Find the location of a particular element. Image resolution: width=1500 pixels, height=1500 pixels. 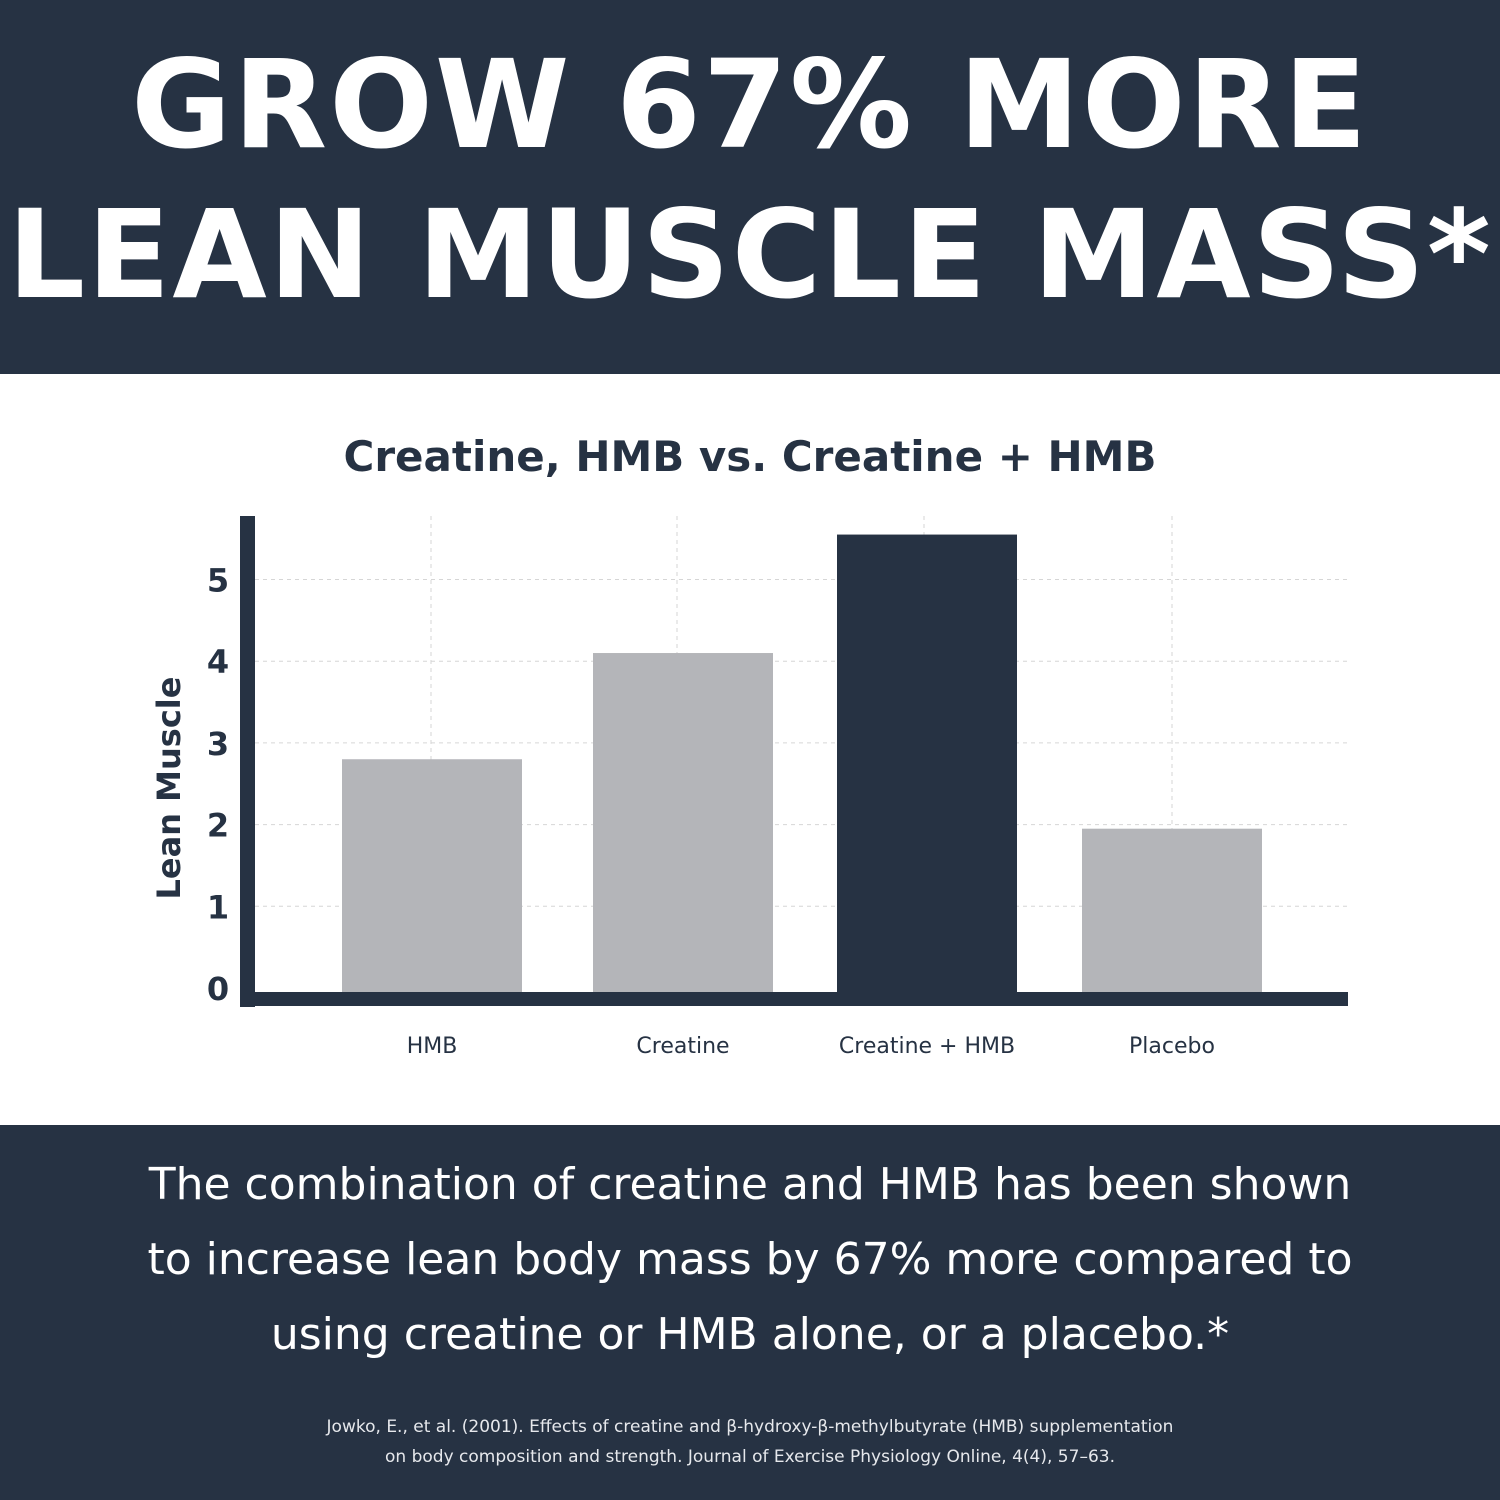

y-tick-label: 4 is located at coordinates (218, 662).